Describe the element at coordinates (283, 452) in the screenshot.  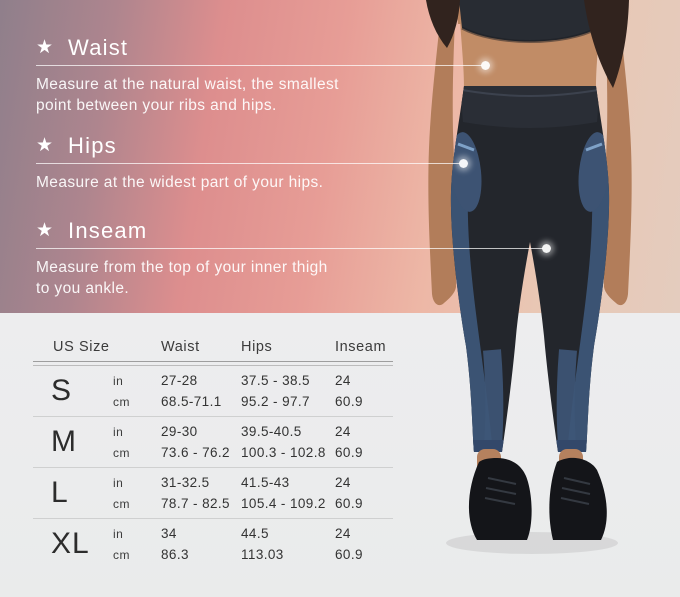
I see `hips-value: 100.3 - 102.8` at that location.